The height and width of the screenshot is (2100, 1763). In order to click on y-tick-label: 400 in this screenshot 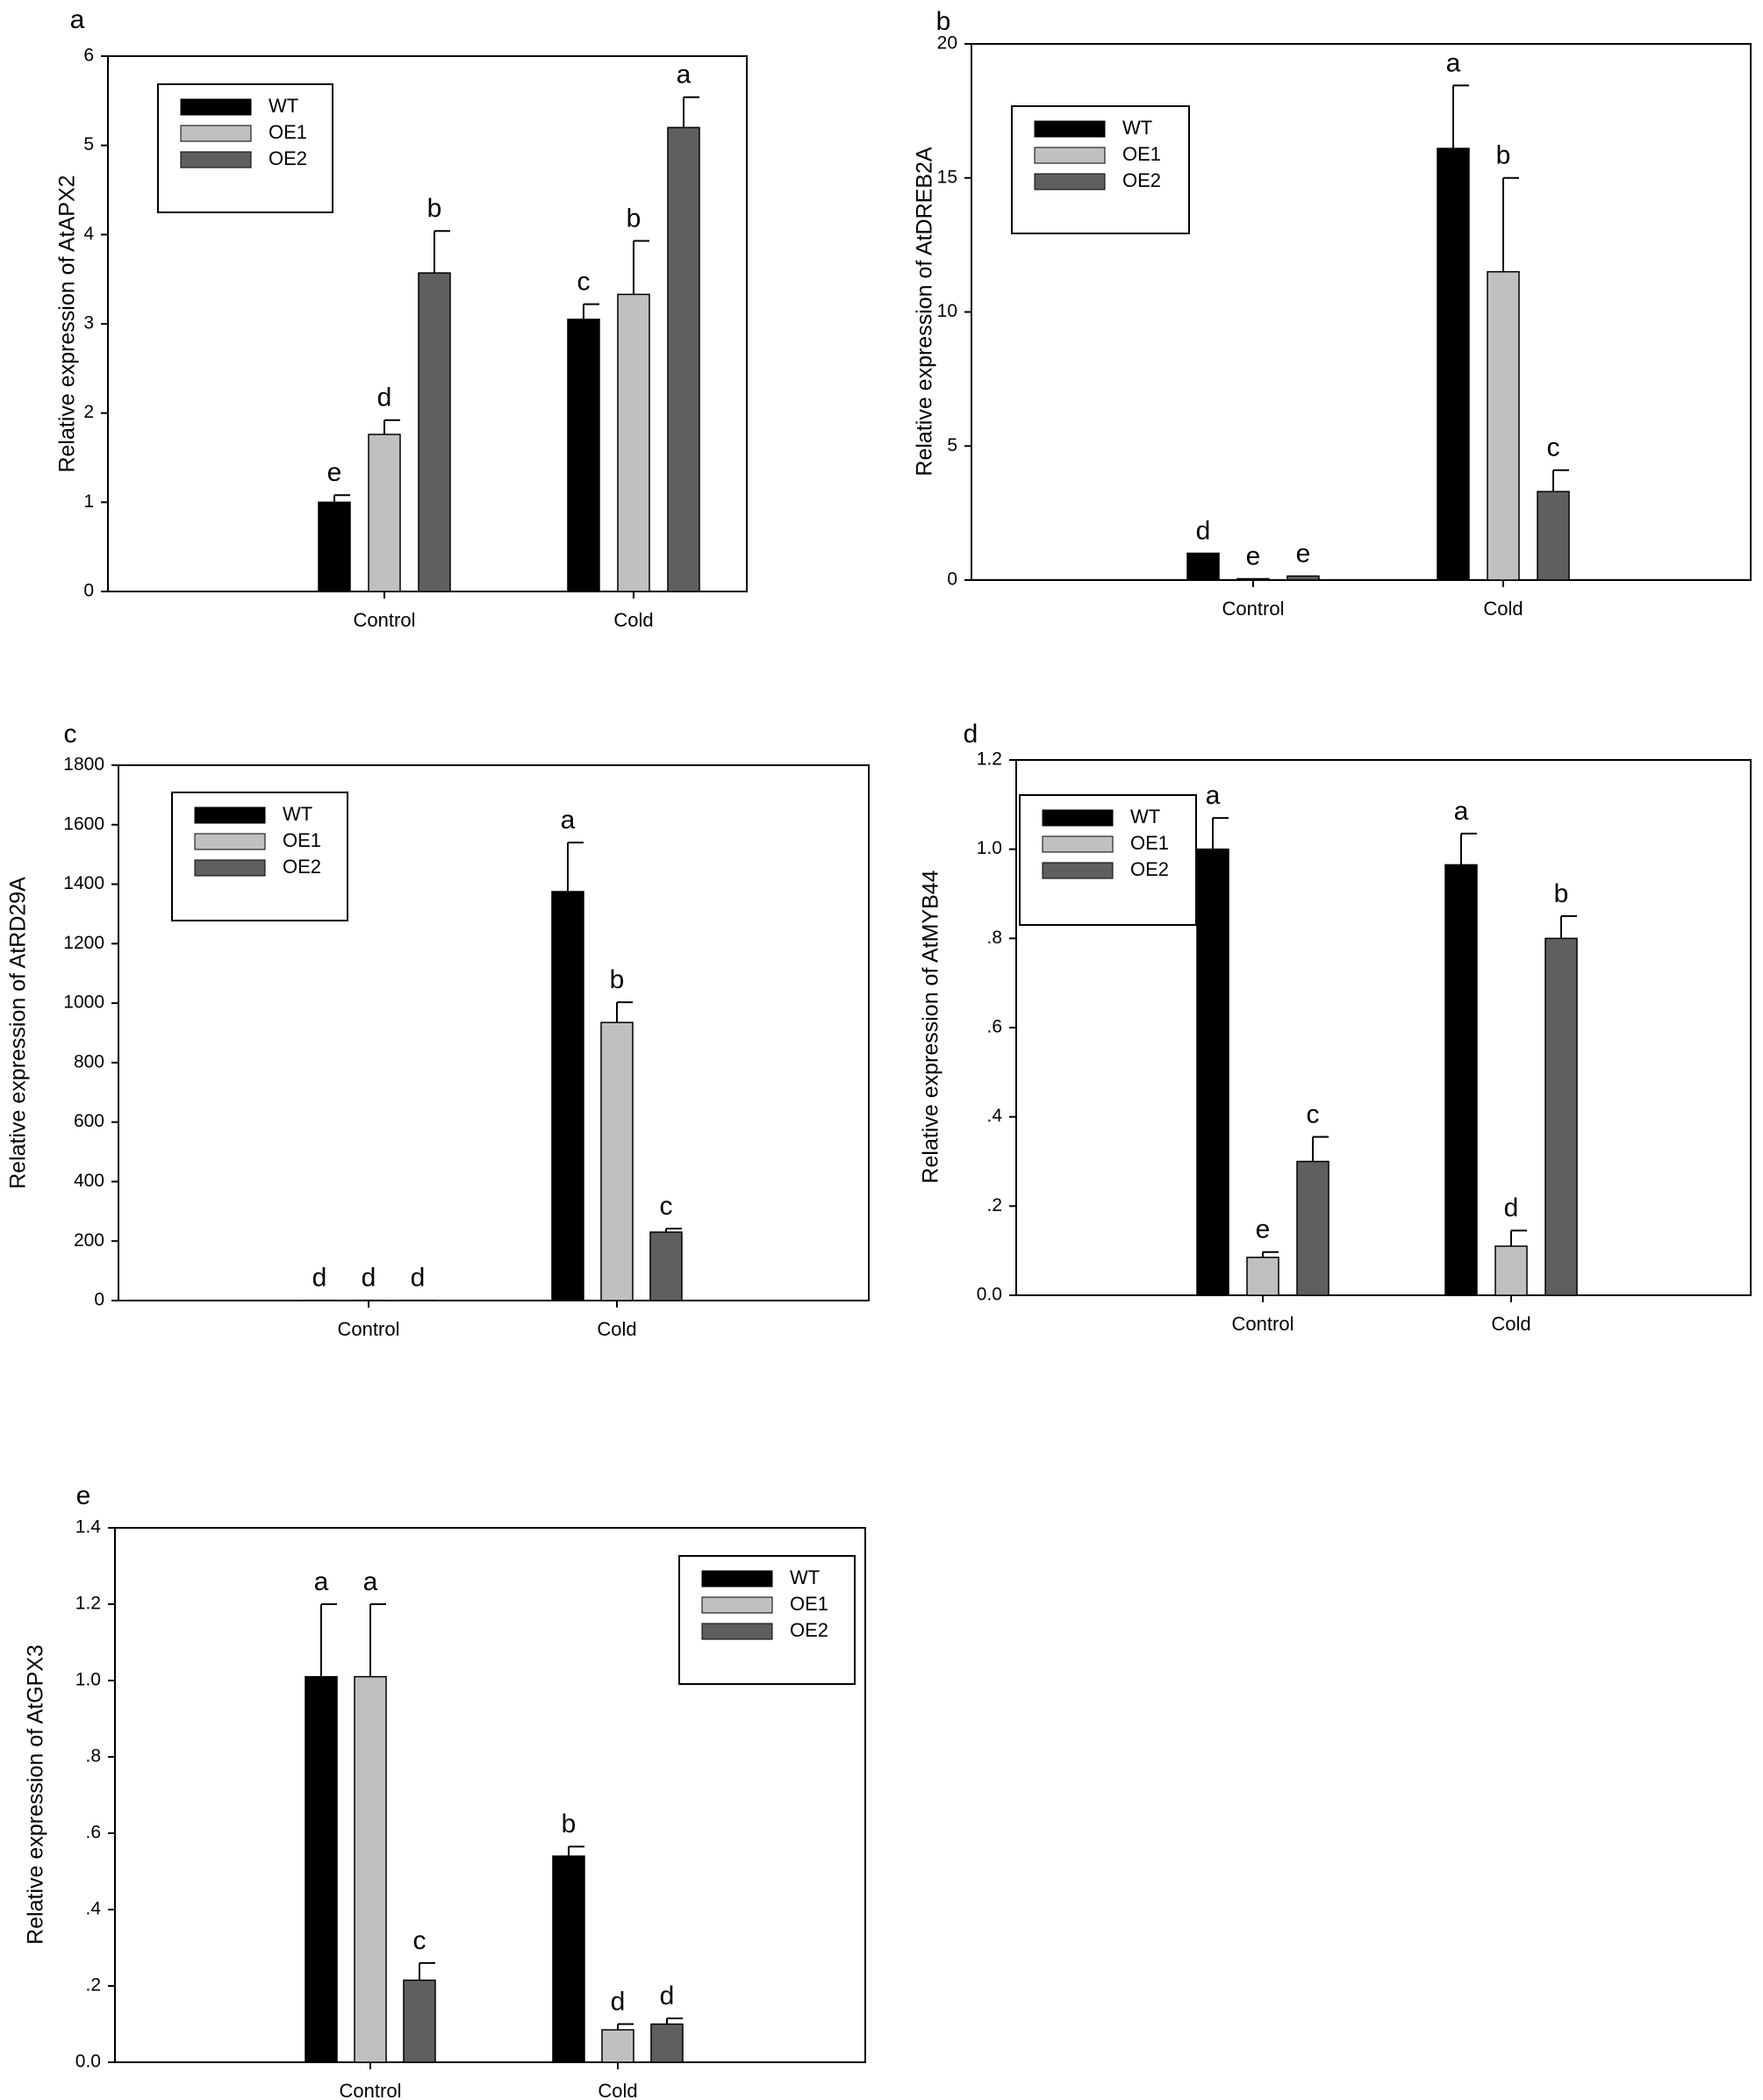, I will do `click(89, 1181)`.